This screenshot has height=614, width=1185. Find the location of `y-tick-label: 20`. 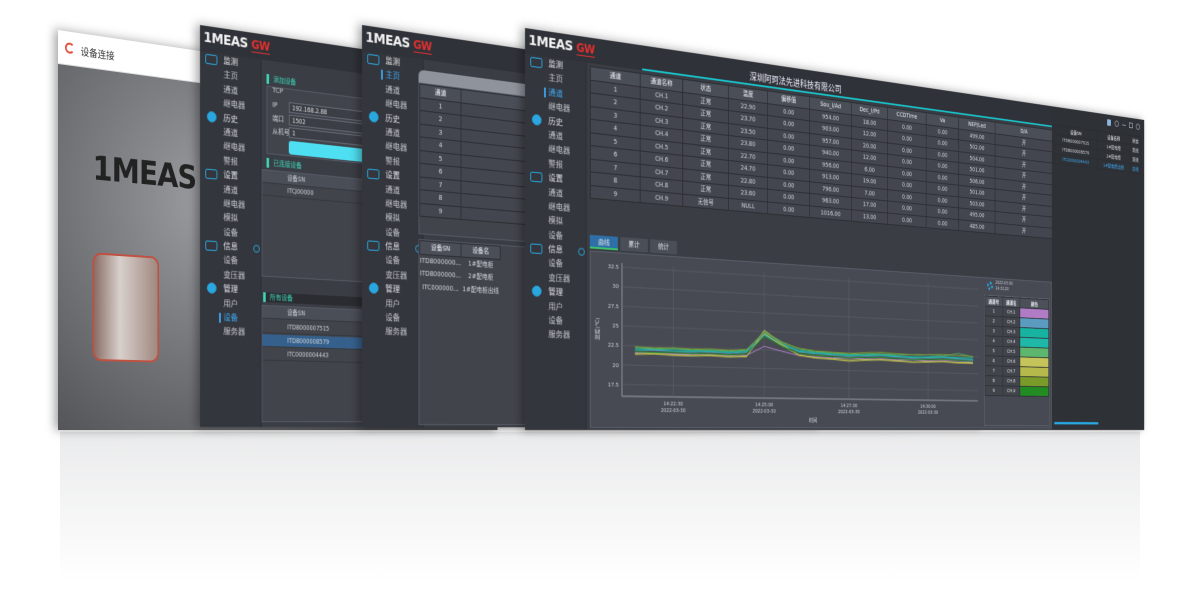

y-tick-label: 20 is located at coordinates (615, 366).